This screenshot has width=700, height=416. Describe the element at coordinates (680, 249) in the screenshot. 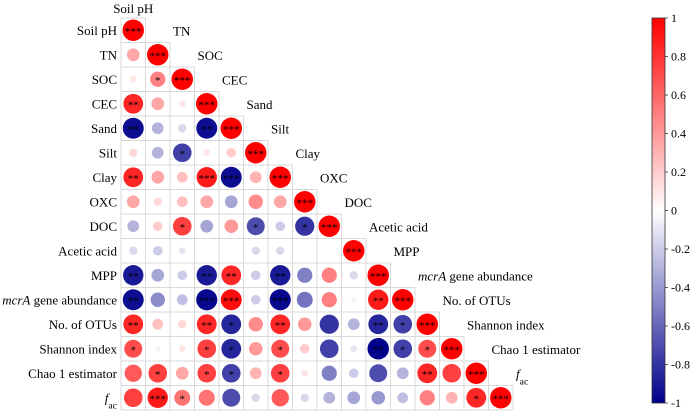

I see `colorbar-tick-label: -0.2` at that location.